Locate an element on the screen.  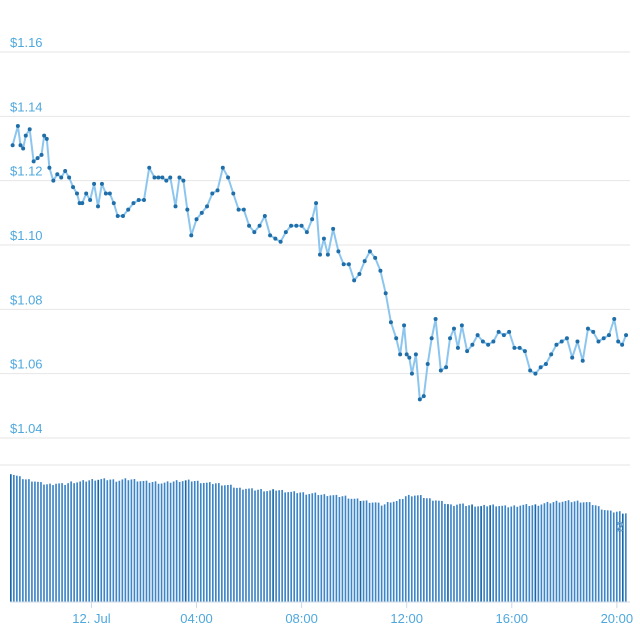
y-tick-label: $1.16 is located at coordinates (26, 42).